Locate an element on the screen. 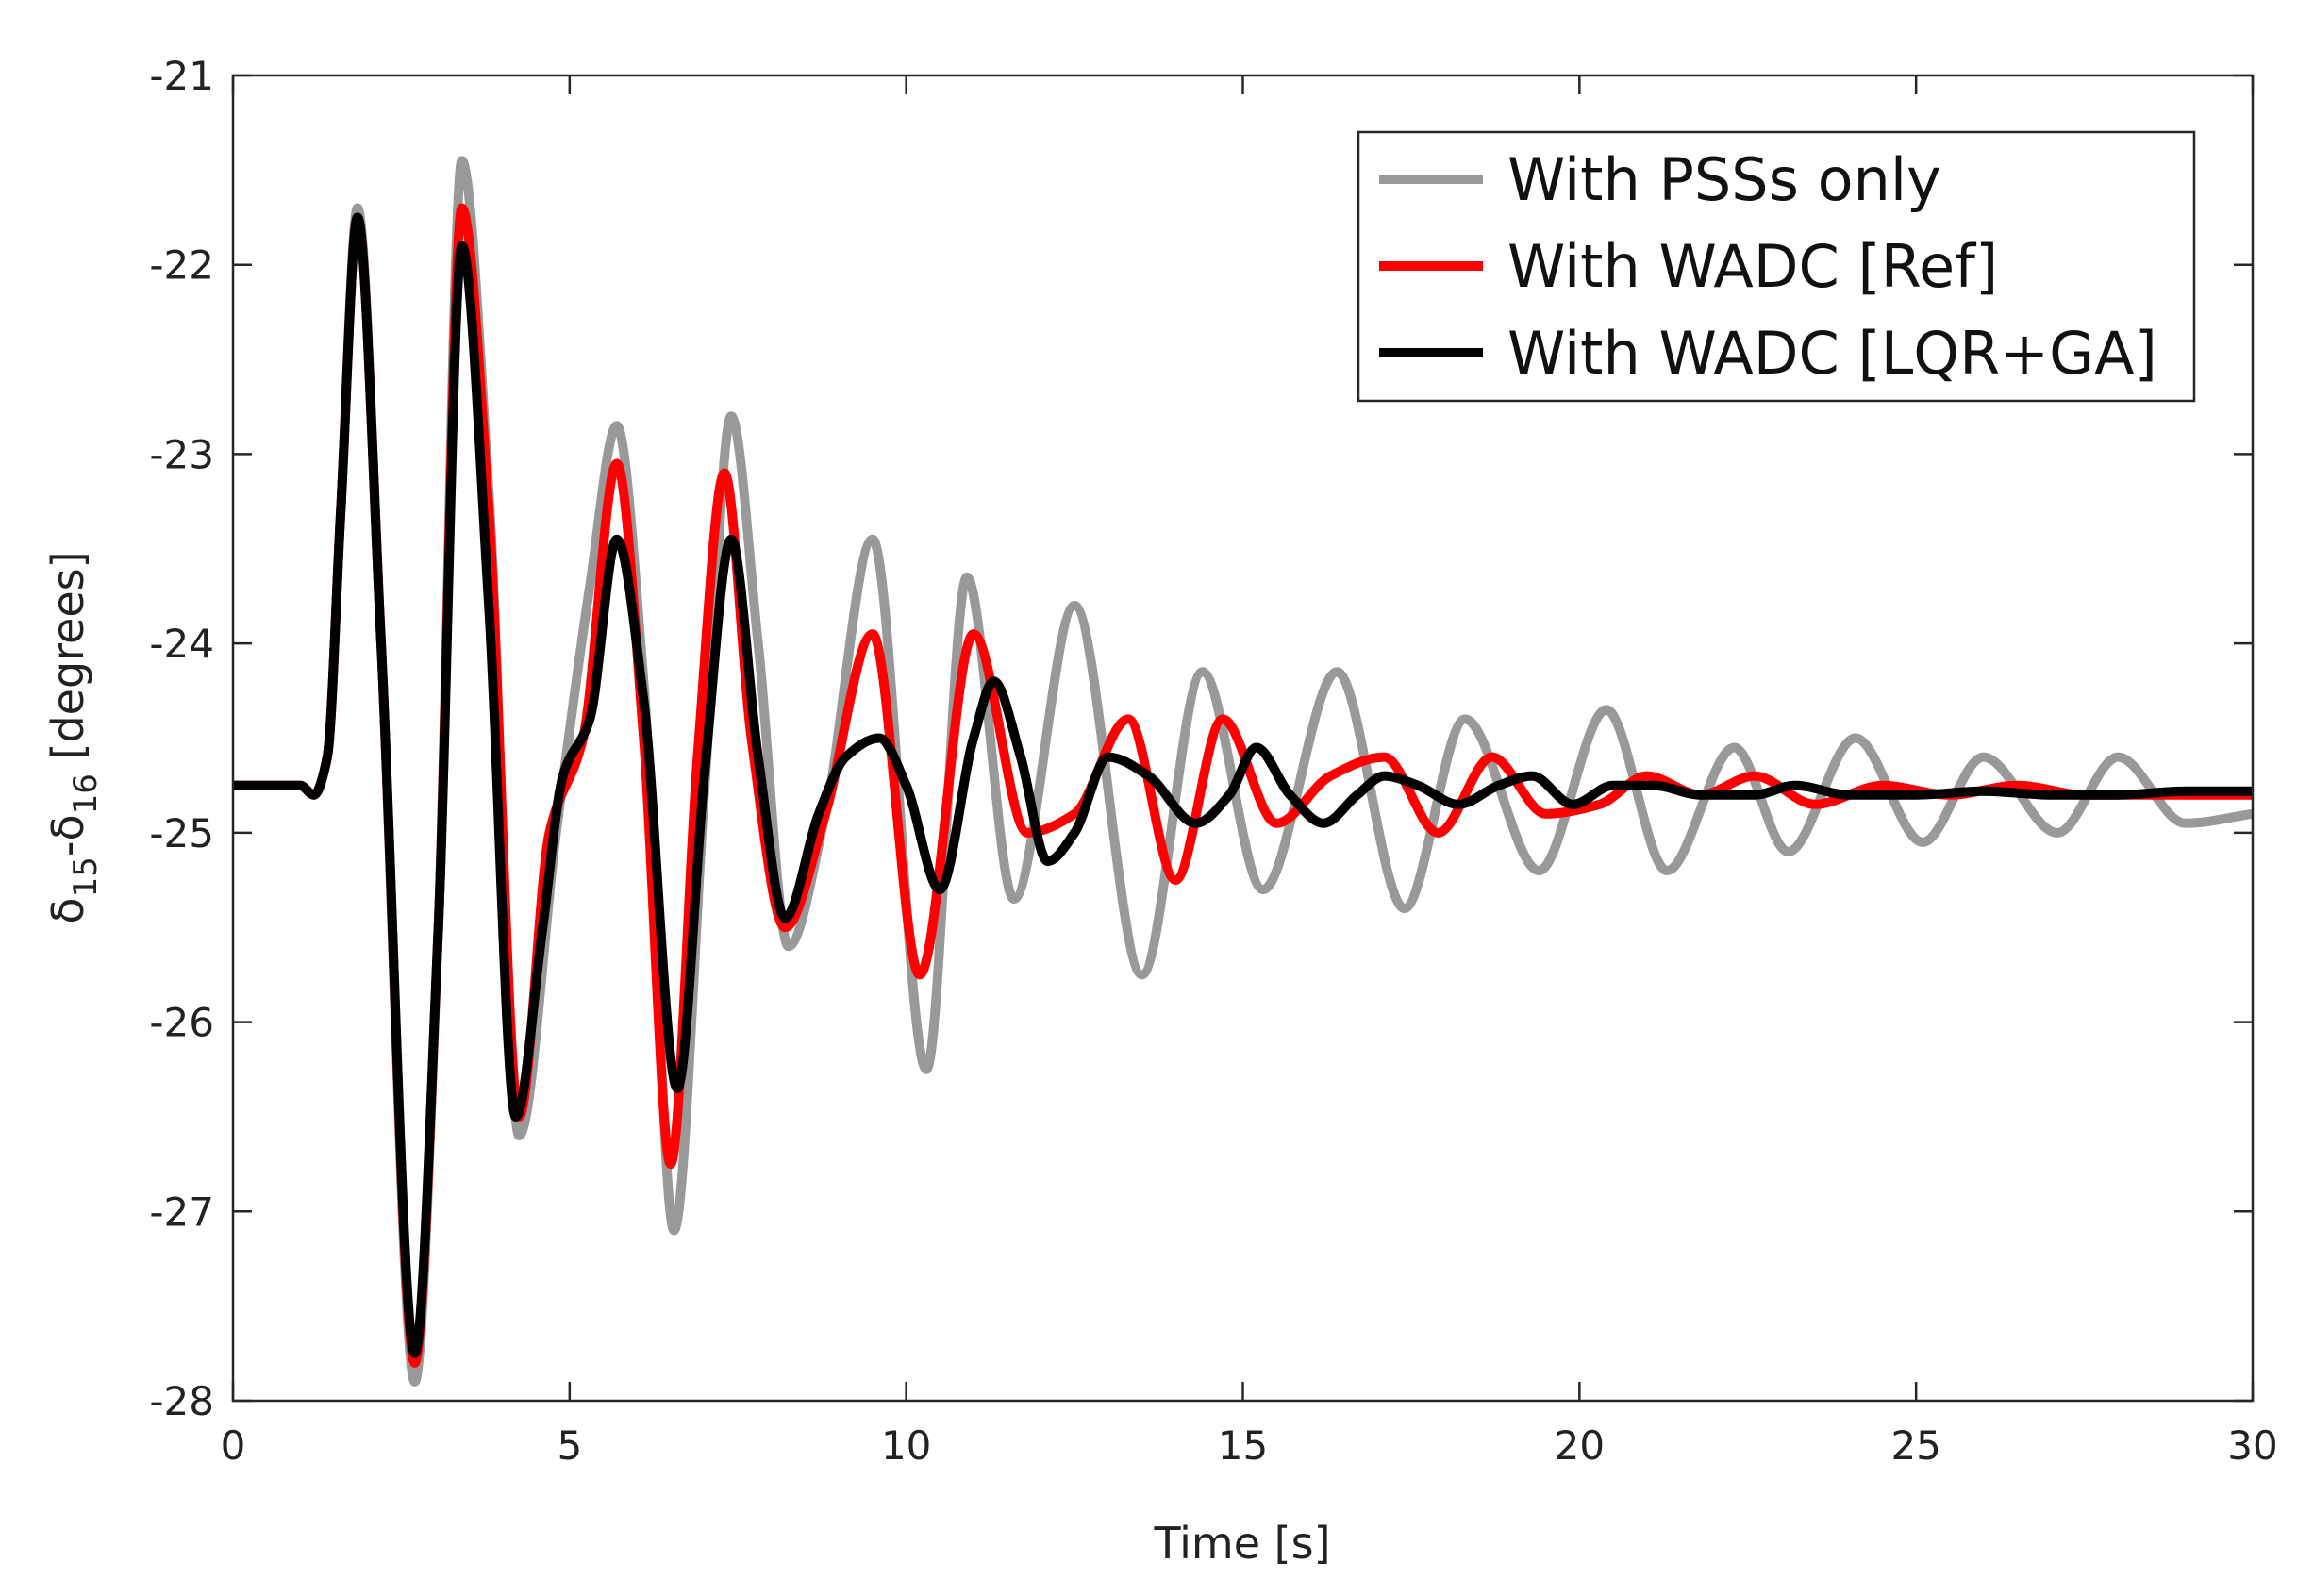 The image size is (2314, 1596). x-tick-label: 5 is located at coordinates (569, 1446).